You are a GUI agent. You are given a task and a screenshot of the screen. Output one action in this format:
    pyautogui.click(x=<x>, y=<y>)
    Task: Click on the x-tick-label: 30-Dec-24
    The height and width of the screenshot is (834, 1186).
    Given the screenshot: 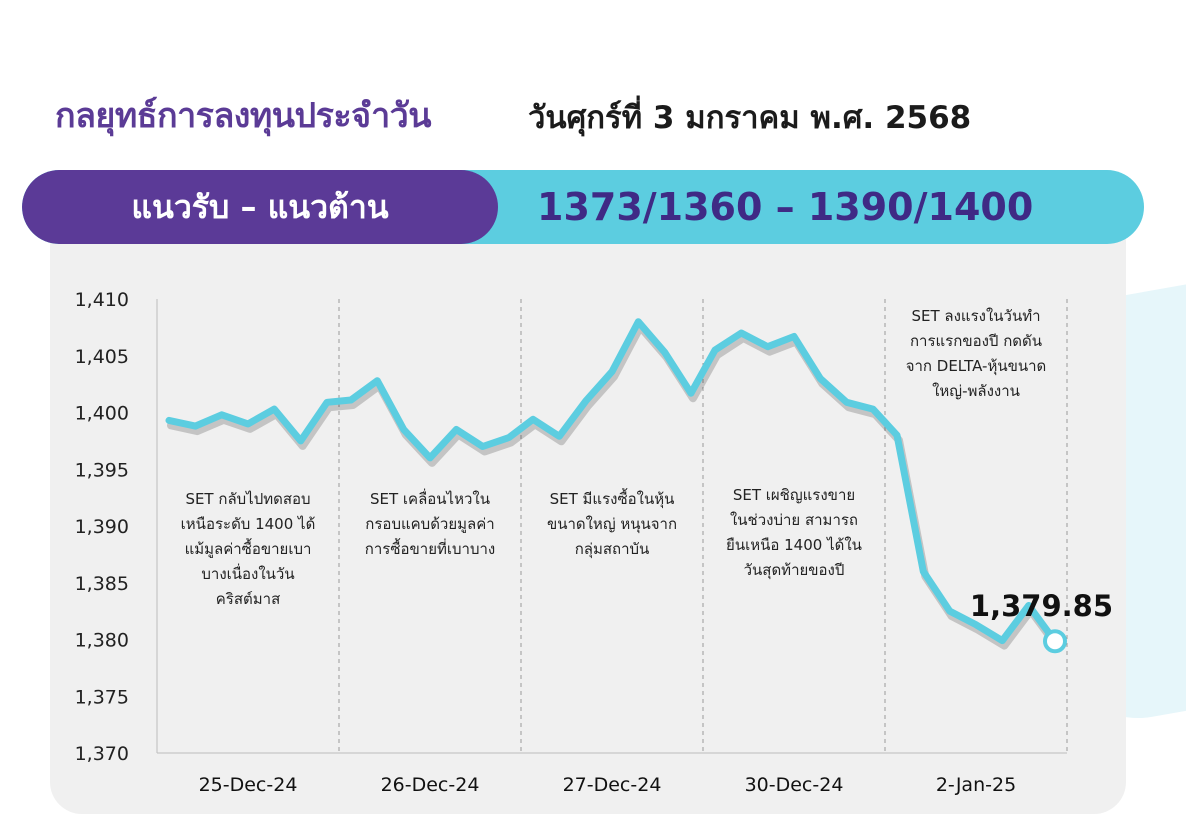 What is the action you would take?
    pyautogui.click(x=794, y=785)
    